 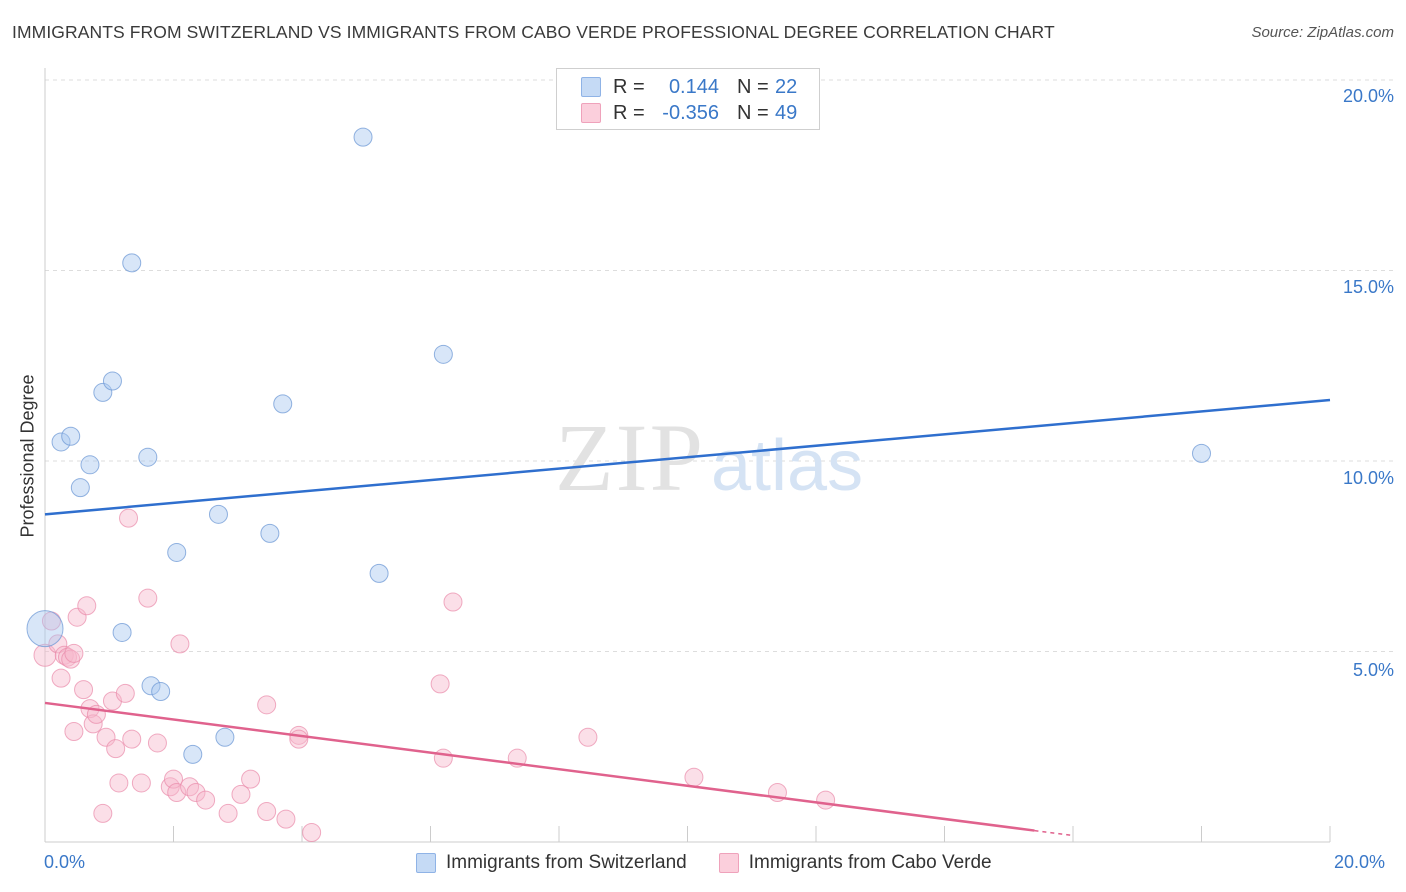 I want to click on y-tick-label: 5.0%, so click(x=1373, y=670).